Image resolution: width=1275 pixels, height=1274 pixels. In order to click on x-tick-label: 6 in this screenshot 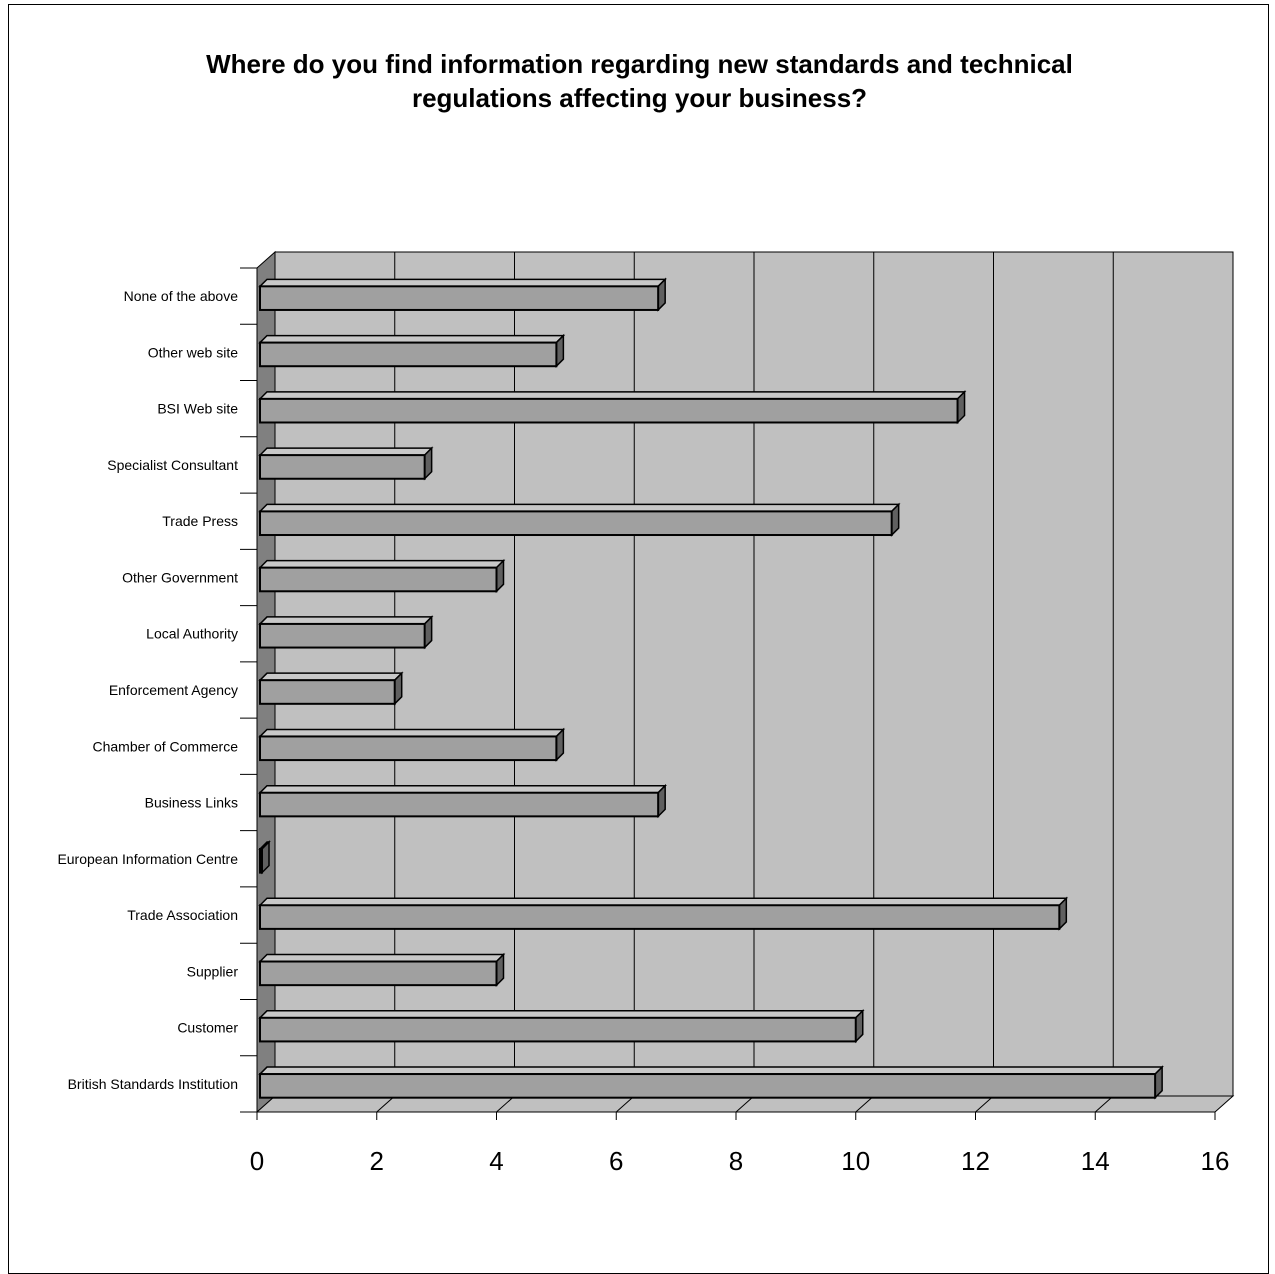, I will do `click(616, 1161)`.